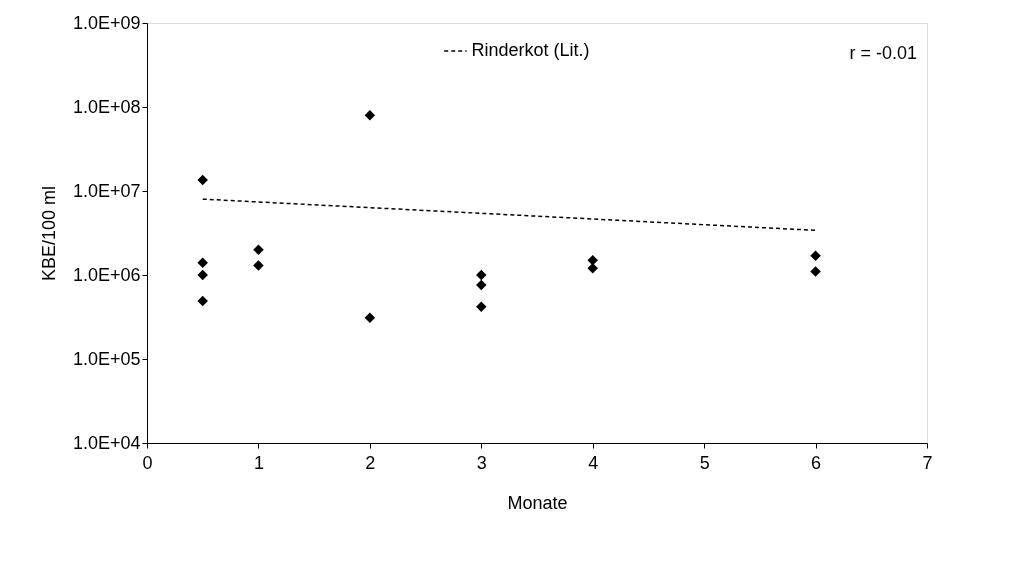  I want to click on y-tick-label: 1.0E+08, so click(106, 106).